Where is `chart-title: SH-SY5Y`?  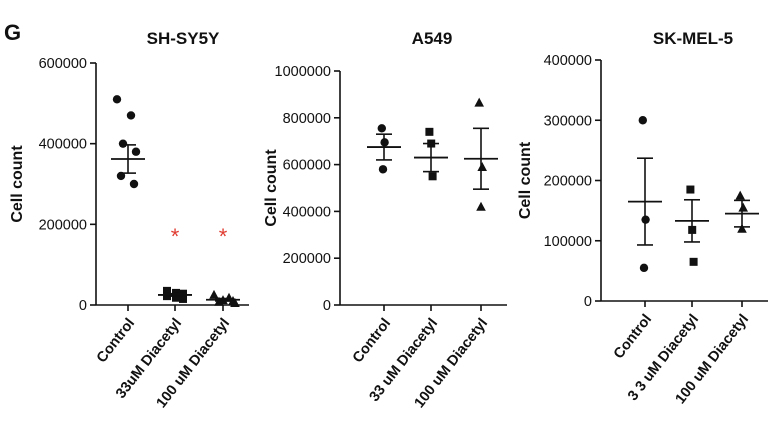 chart-title: SH-SY5Y is located at coordinates (183, 38).